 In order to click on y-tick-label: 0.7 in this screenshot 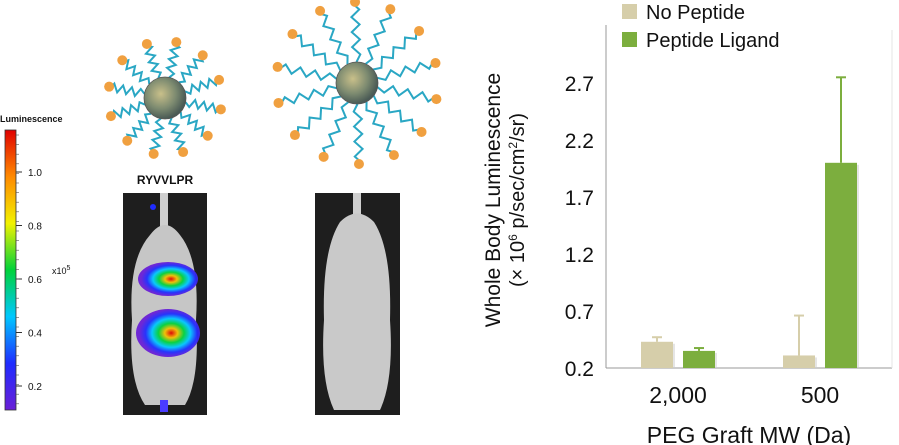, I will do `click(579, 312)`.